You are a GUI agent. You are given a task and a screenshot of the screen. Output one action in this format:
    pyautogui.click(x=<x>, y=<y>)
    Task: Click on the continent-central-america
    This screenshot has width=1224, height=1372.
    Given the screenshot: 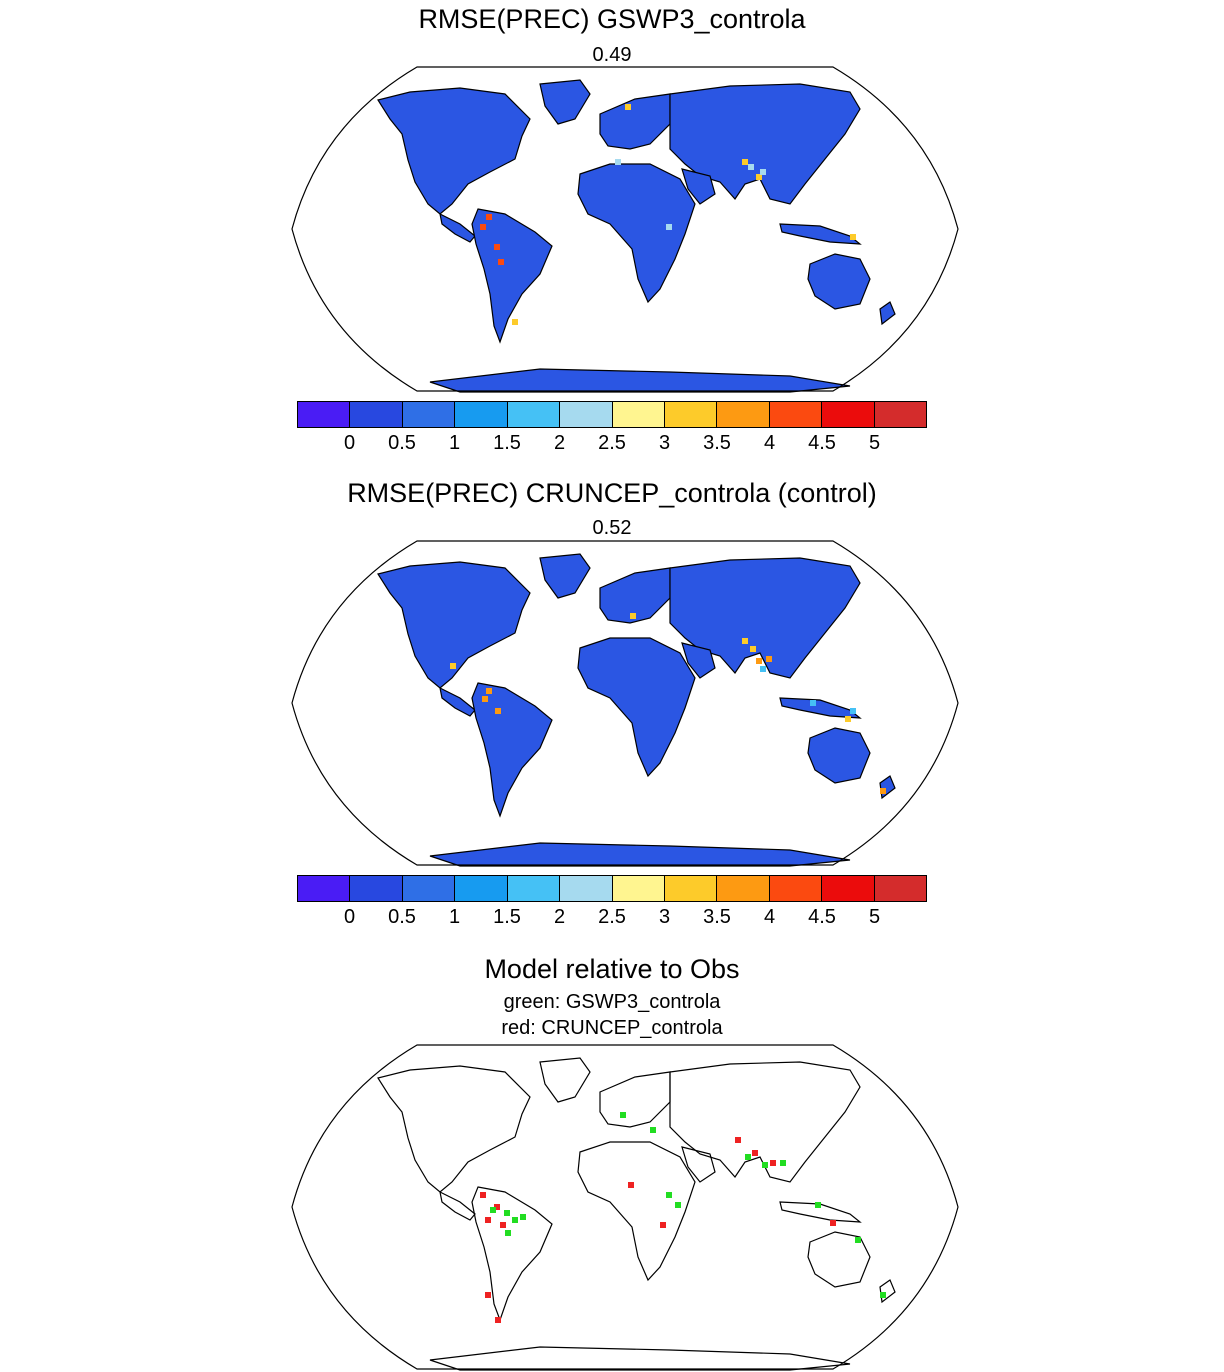 What is the action you would take?
    pyautogui.click(x=457, y=227)
    